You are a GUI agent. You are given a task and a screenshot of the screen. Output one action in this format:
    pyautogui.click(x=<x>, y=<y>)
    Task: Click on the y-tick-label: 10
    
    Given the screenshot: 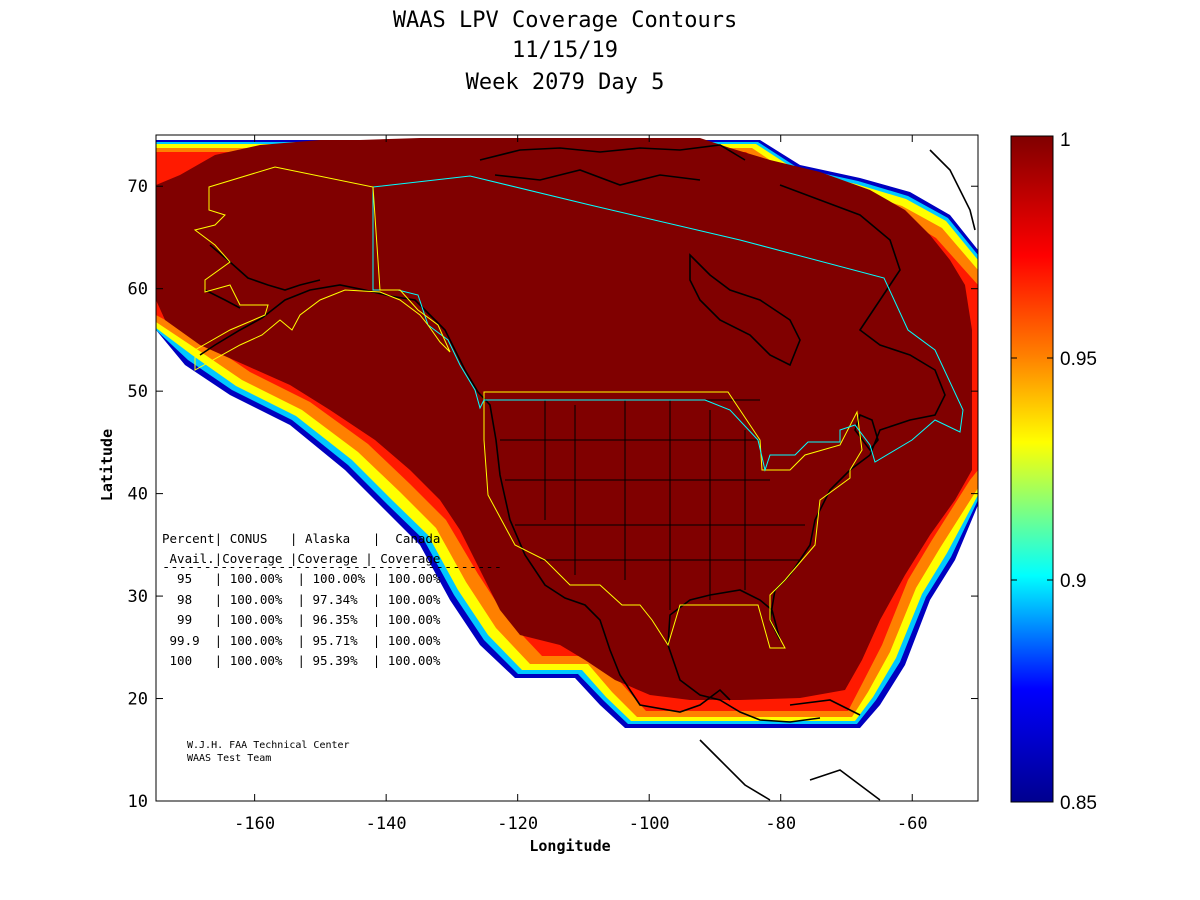 What is the action you would take?
    pyautogui.click(x=138, y=802)
    